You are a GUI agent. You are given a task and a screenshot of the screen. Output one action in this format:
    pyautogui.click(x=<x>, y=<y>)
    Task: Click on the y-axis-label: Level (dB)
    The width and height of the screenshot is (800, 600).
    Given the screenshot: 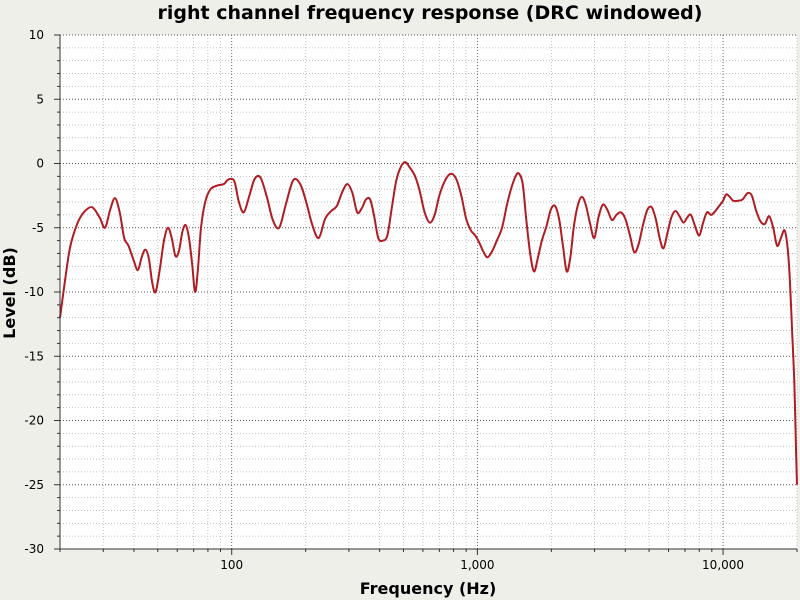 What is the action you would take?
    pyautogui.click(x=9, y=293)
    